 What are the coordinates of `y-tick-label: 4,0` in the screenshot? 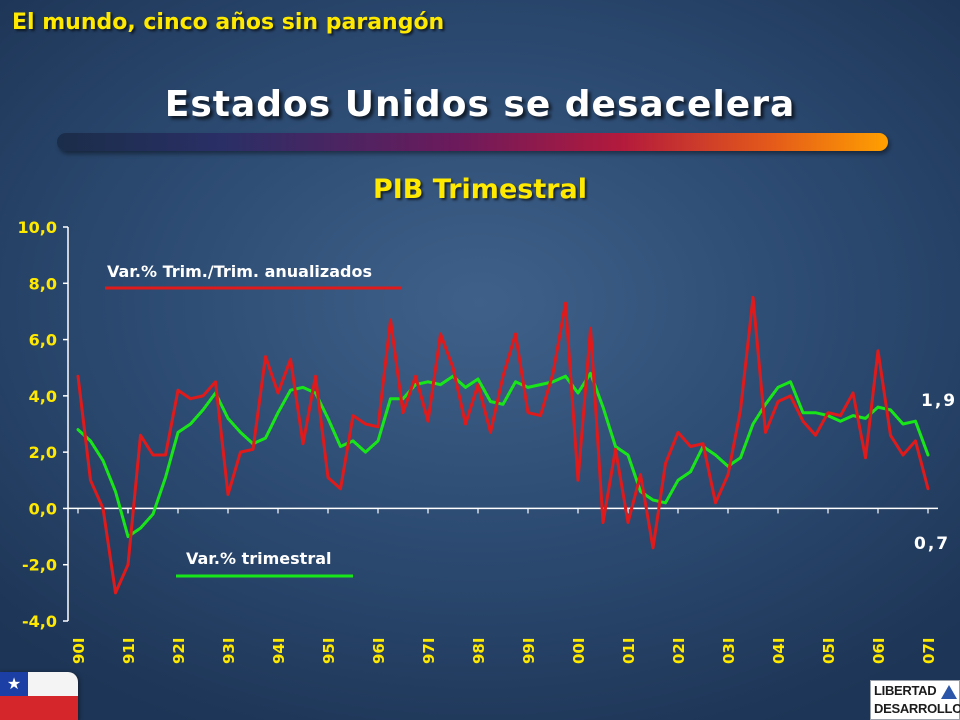 It's located at (43, 396).